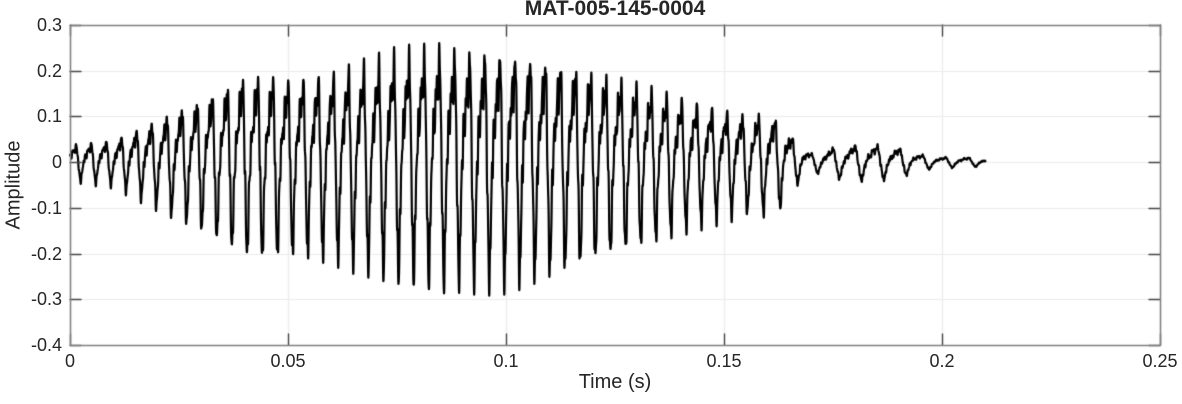  I want to click on y-tick-label: -0.2, so click(46, 253).